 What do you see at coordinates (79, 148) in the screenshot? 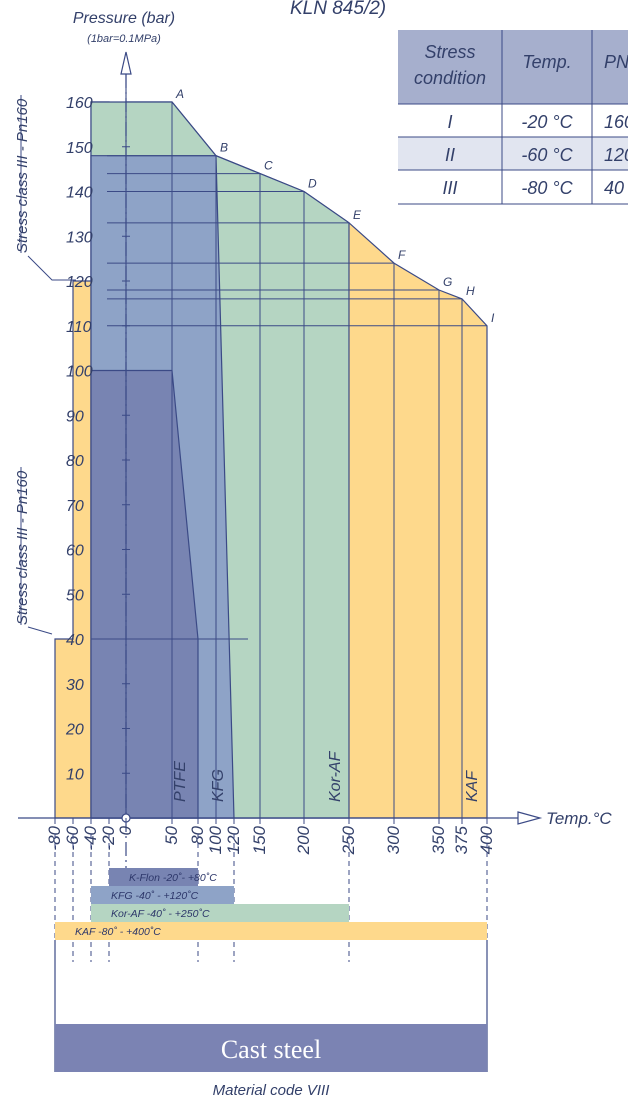
I see `y-tick-label: 150` at bounding box center [79, 148].